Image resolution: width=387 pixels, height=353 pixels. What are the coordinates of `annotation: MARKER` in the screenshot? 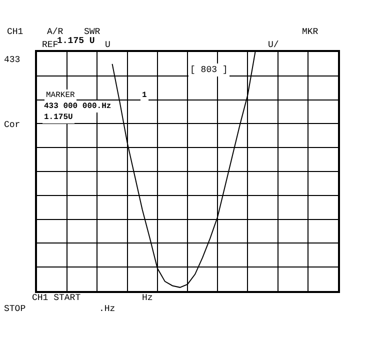 It's located at (61, 95).